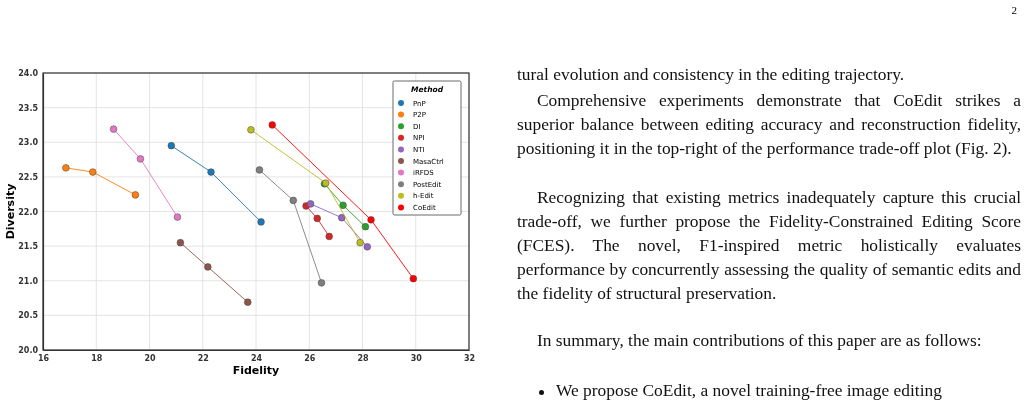 The height and width of the screenshot is (405, 1025). I want to click on x-tick-label: 30, so click(416, 358).